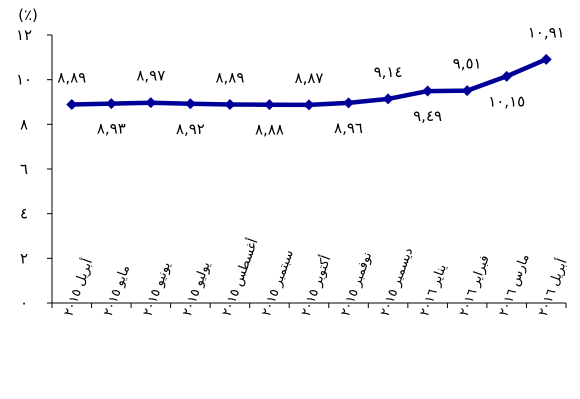 This screenshot has height=399, width=580. Describe the element at coordinates (348, 128) in the screenshot. I see `data-label: ٨,٩٦` at that location.